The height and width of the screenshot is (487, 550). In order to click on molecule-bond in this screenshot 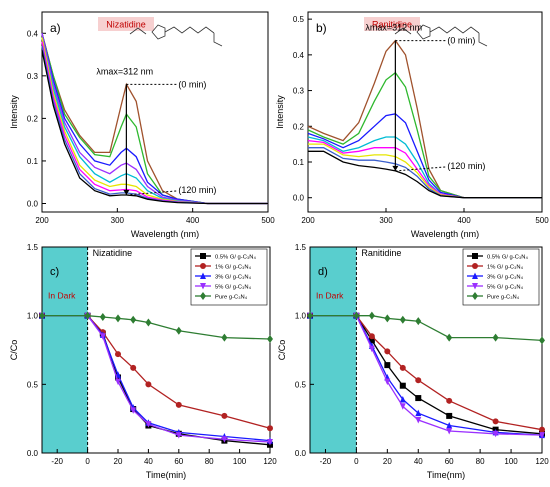, I will do `click(403, 31)`.